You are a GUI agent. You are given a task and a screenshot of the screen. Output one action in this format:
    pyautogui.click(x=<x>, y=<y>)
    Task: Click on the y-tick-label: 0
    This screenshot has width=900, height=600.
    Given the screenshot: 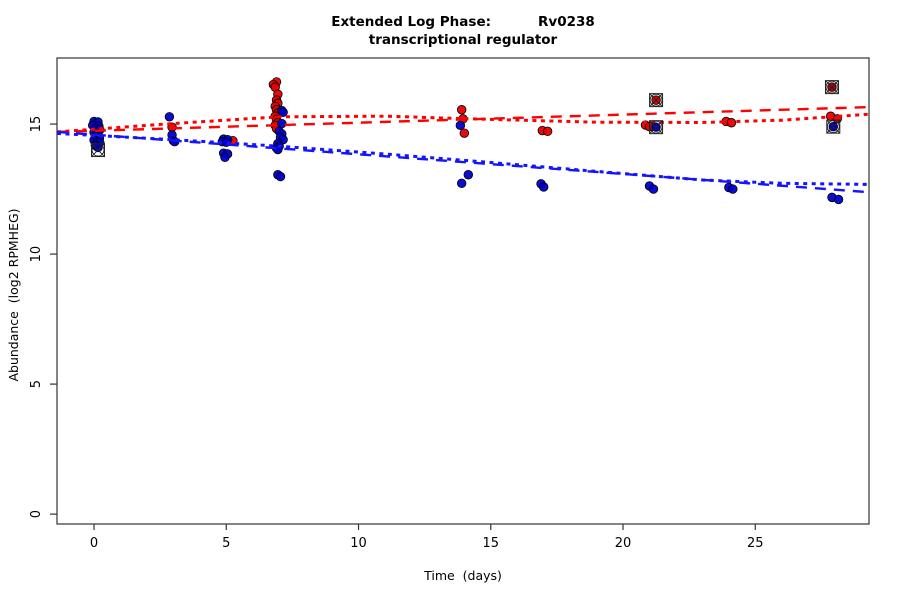 What is the action you would take?
    pyautogui.click(x=36, y=514)
    